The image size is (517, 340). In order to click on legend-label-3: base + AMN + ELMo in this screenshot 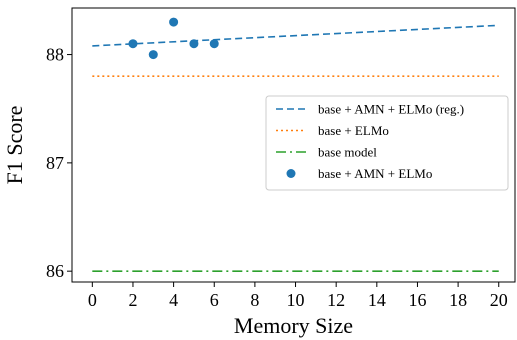, I will do `click(375, 173)`.